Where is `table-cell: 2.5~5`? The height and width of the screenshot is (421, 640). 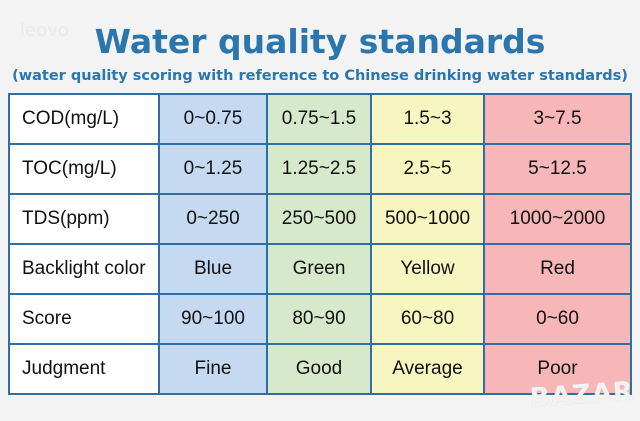
table-cell: 2.5~5 is located at coordinates (427, 169).